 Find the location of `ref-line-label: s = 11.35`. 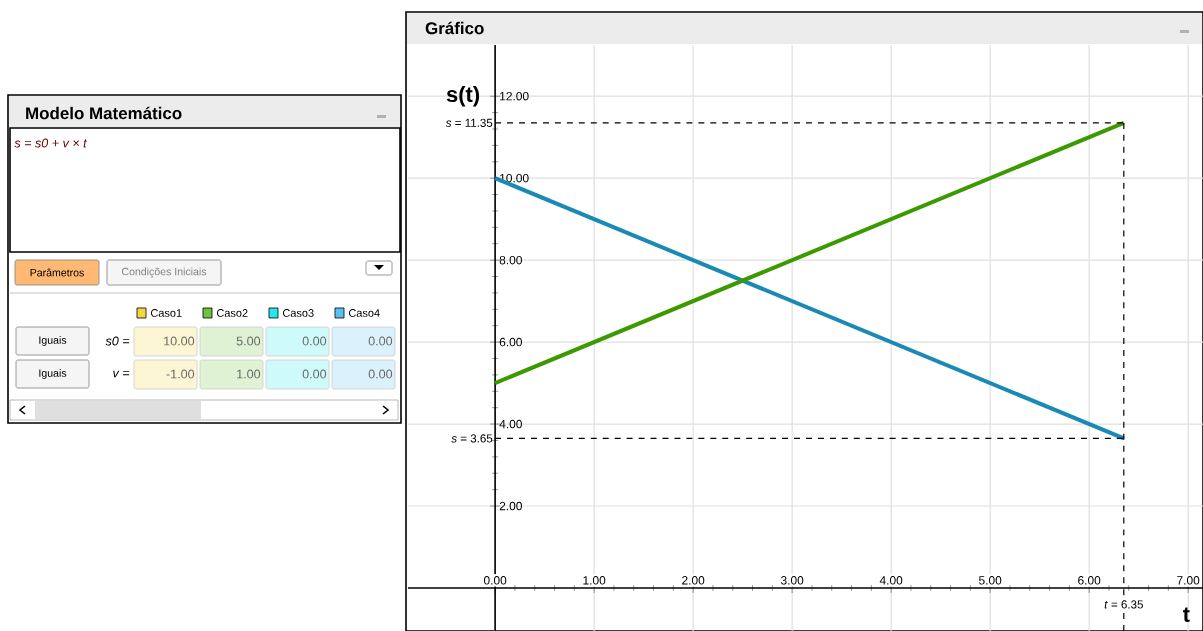

ref-line-label: s = 11.35 is located at coordinates (469, 122).